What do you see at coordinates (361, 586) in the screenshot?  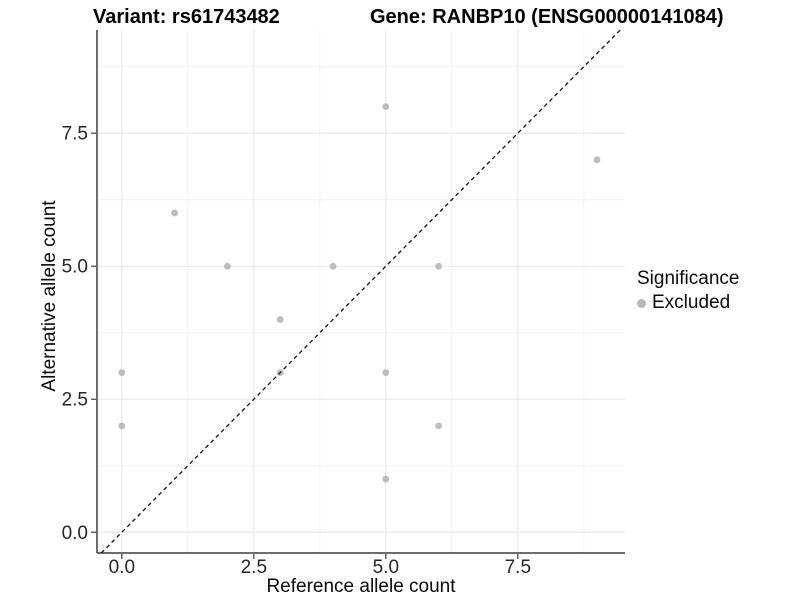 I see `x-axis-title: Reference allele count` at bounding box center [361, 586].